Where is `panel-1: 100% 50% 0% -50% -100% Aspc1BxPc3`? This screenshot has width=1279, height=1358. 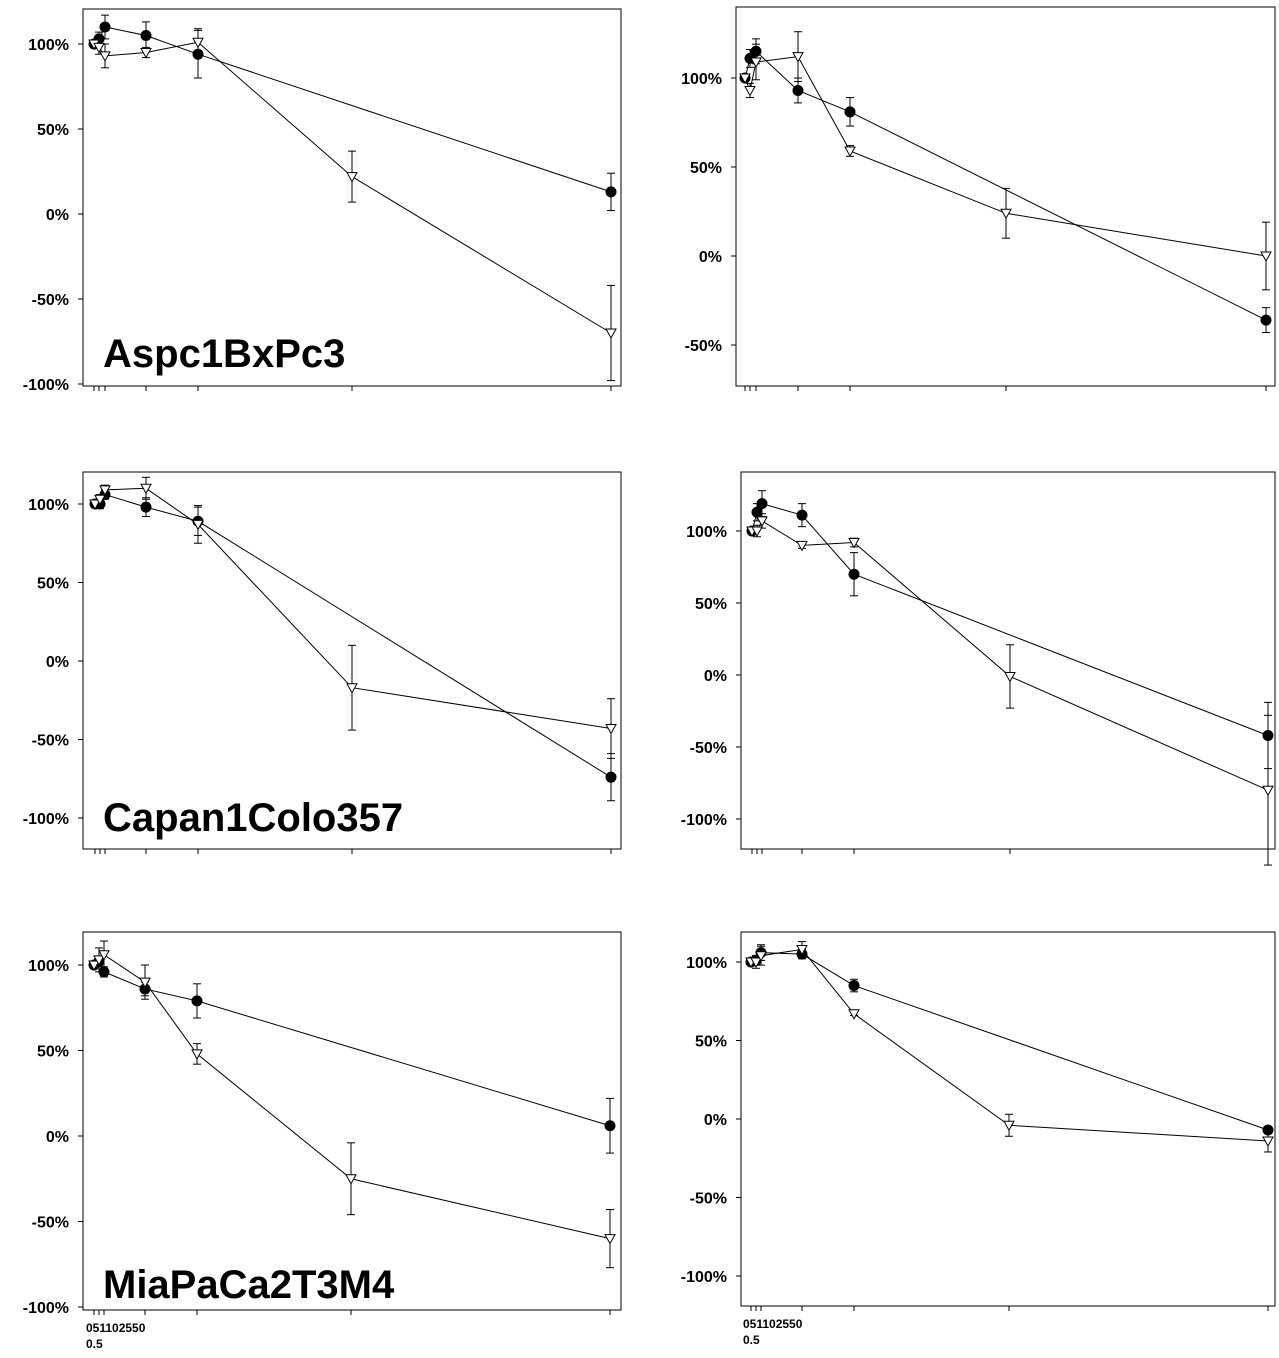
panel-1: 100% 50% 0% -50% -100% Aspc1BxPc3 is located at coordinates (322, 201).